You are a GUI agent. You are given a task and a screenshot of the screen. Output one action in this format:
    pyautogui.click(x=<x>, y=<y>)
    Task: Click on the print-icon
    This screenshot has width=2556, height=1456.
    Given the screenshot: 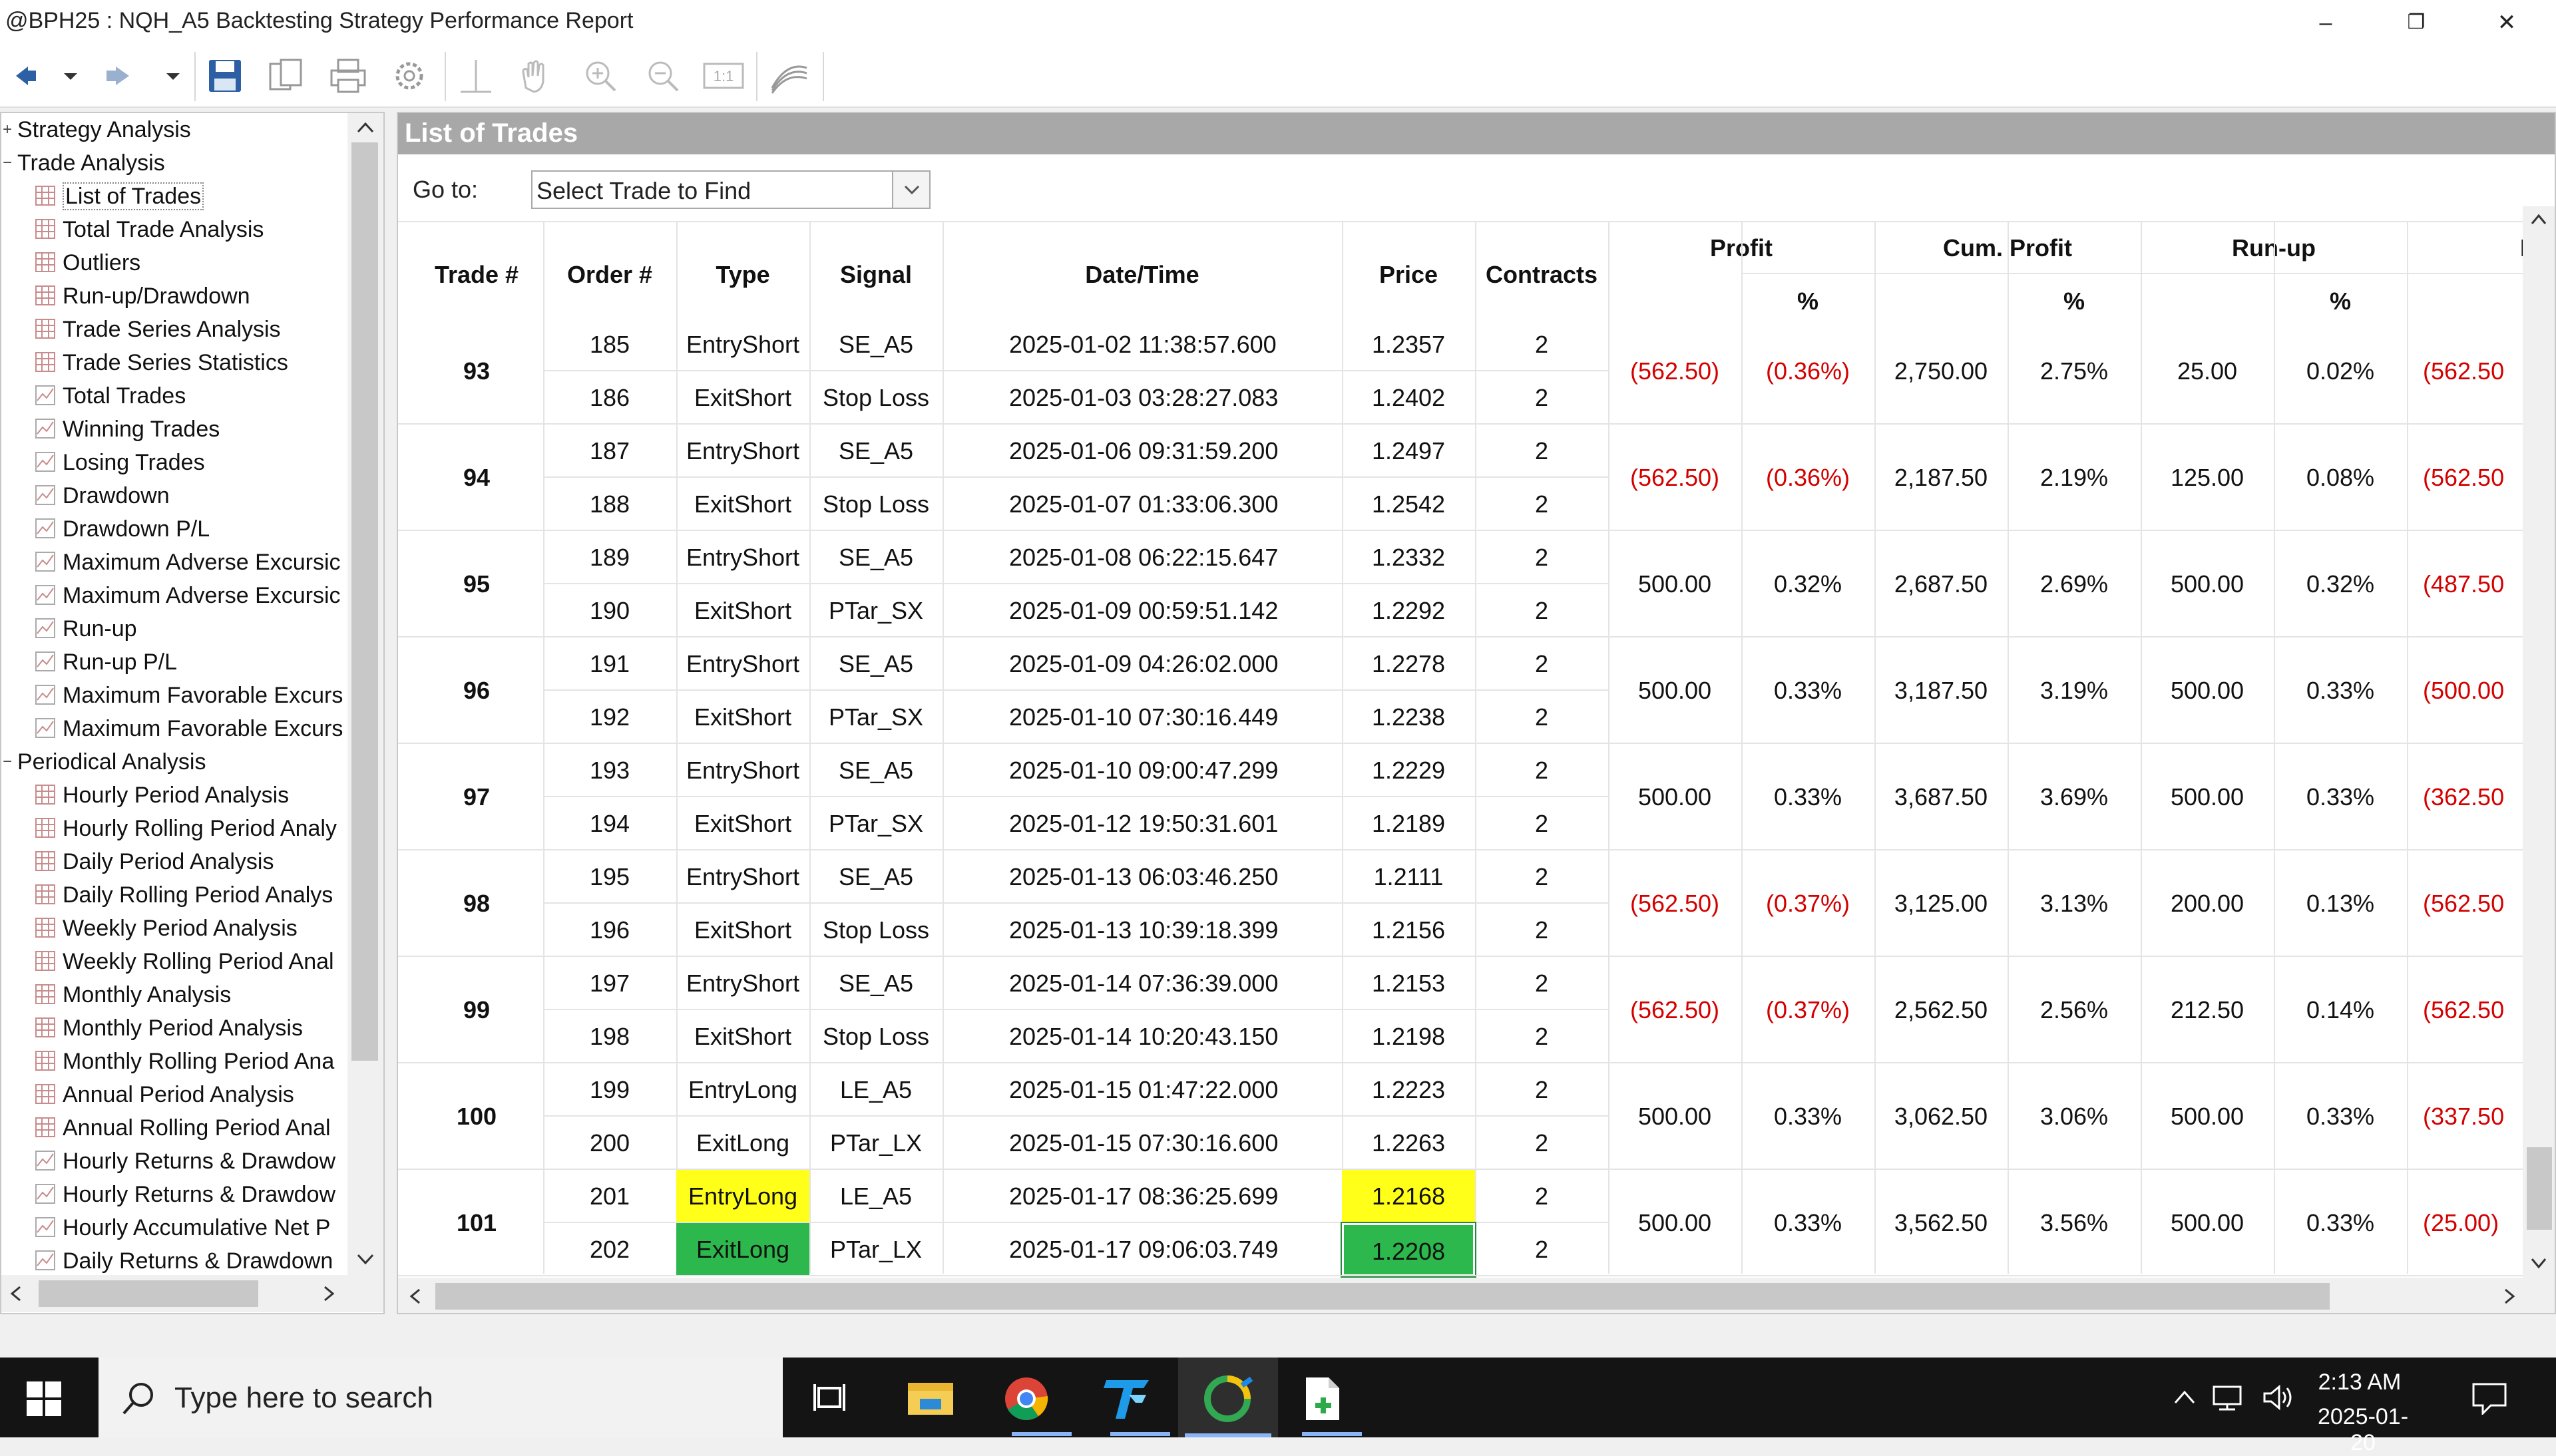 What is the action you would take?
    pyautogui.click(x=348, y=76)
    